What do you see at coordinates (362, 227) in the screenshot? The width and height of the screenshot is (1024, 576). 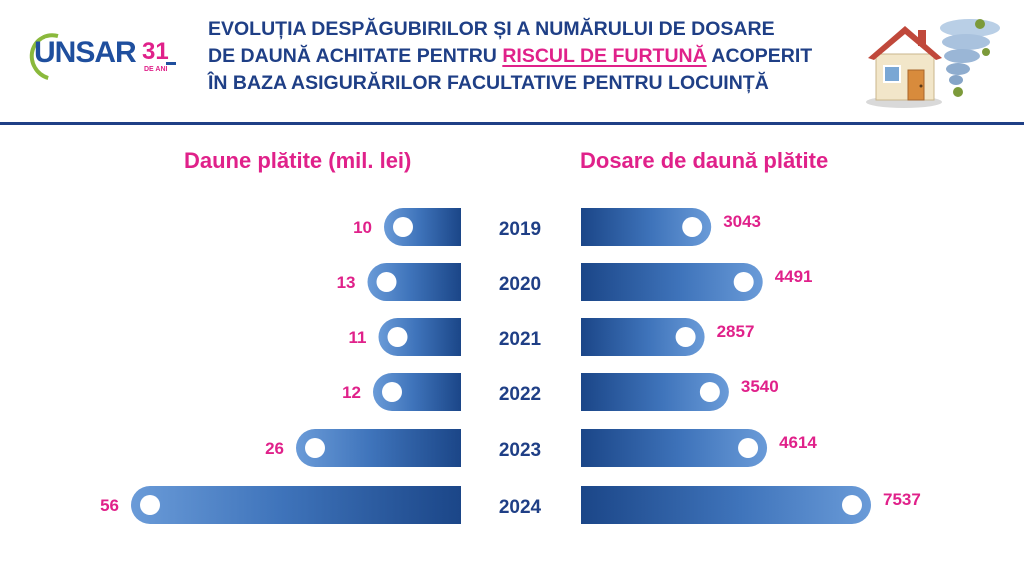 I see `left-value-label-2019: 10` at bounding box center [362, 227].